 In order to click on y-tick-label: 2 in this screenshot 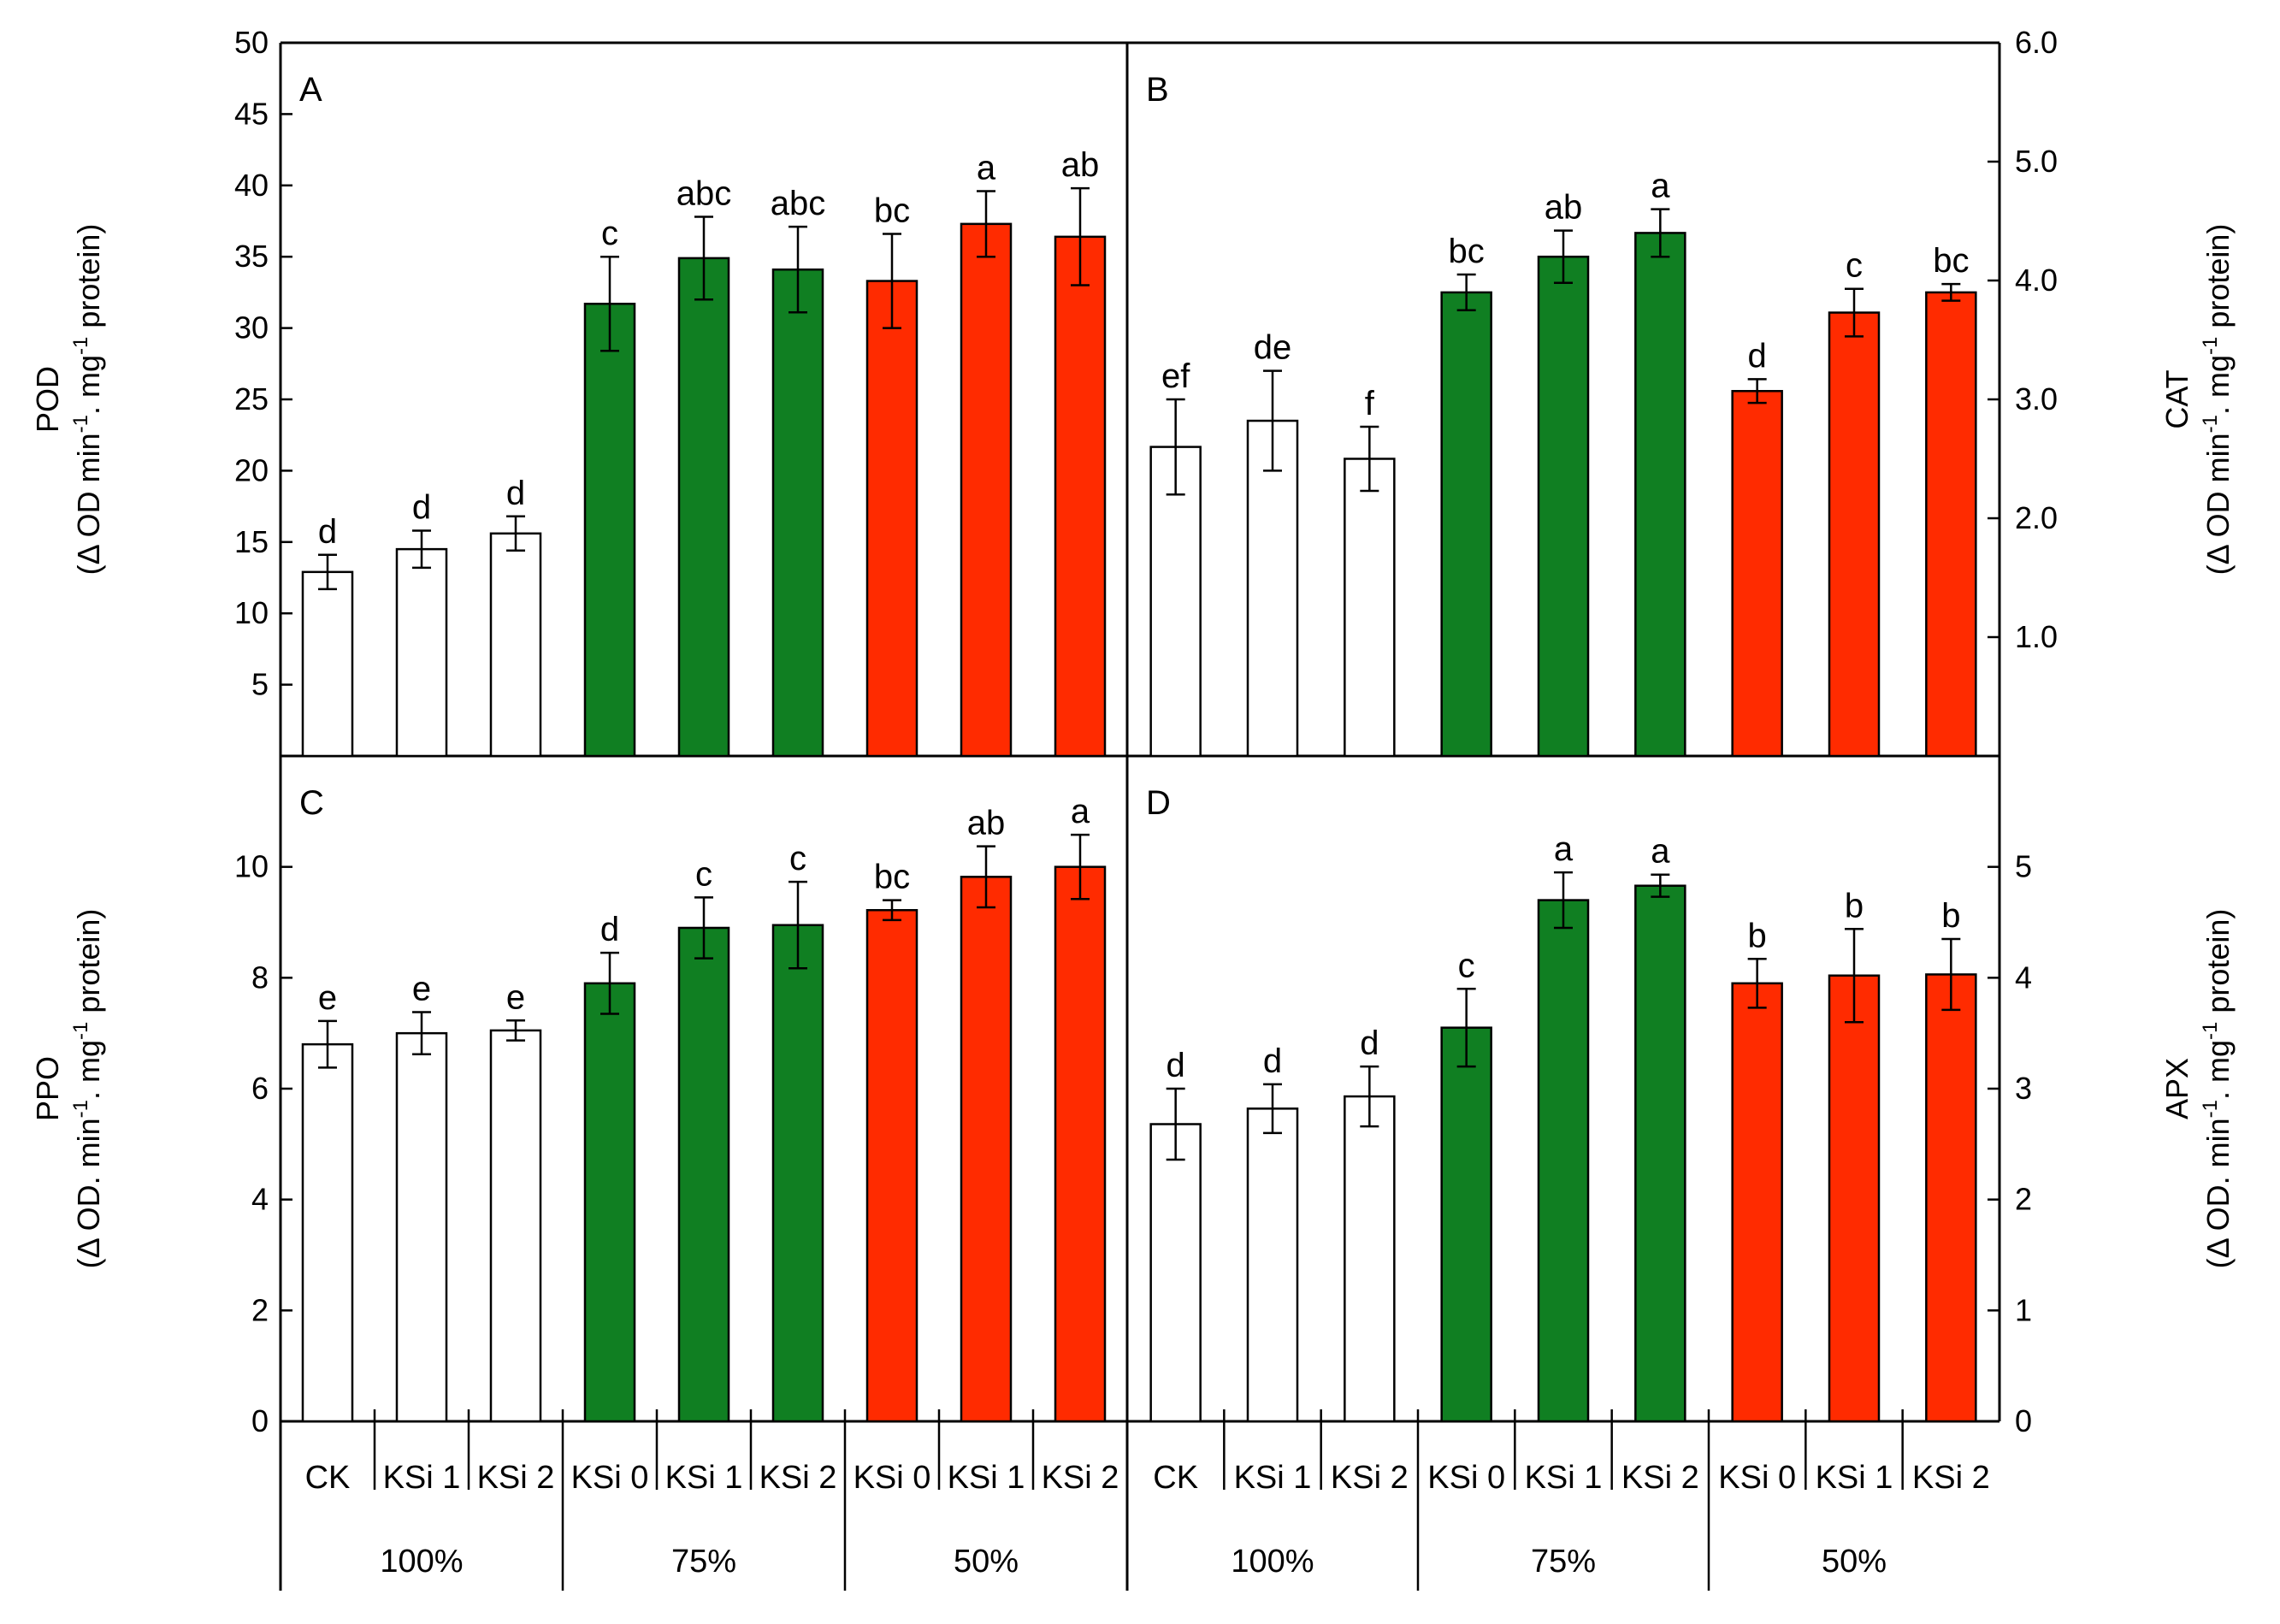, I will do `click(260, 1309)`.